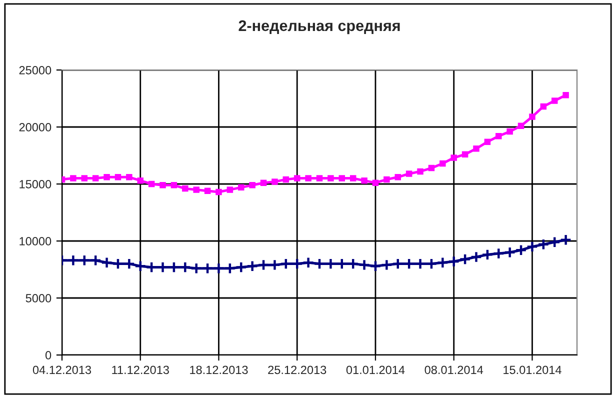 Image resolution: width=616 pixels, height=398 pixels. What do you see at coordinates (297, 370) in the screenshot?
I see `x-tick-label: 25.12.2013` at bounding box center [297, 370].